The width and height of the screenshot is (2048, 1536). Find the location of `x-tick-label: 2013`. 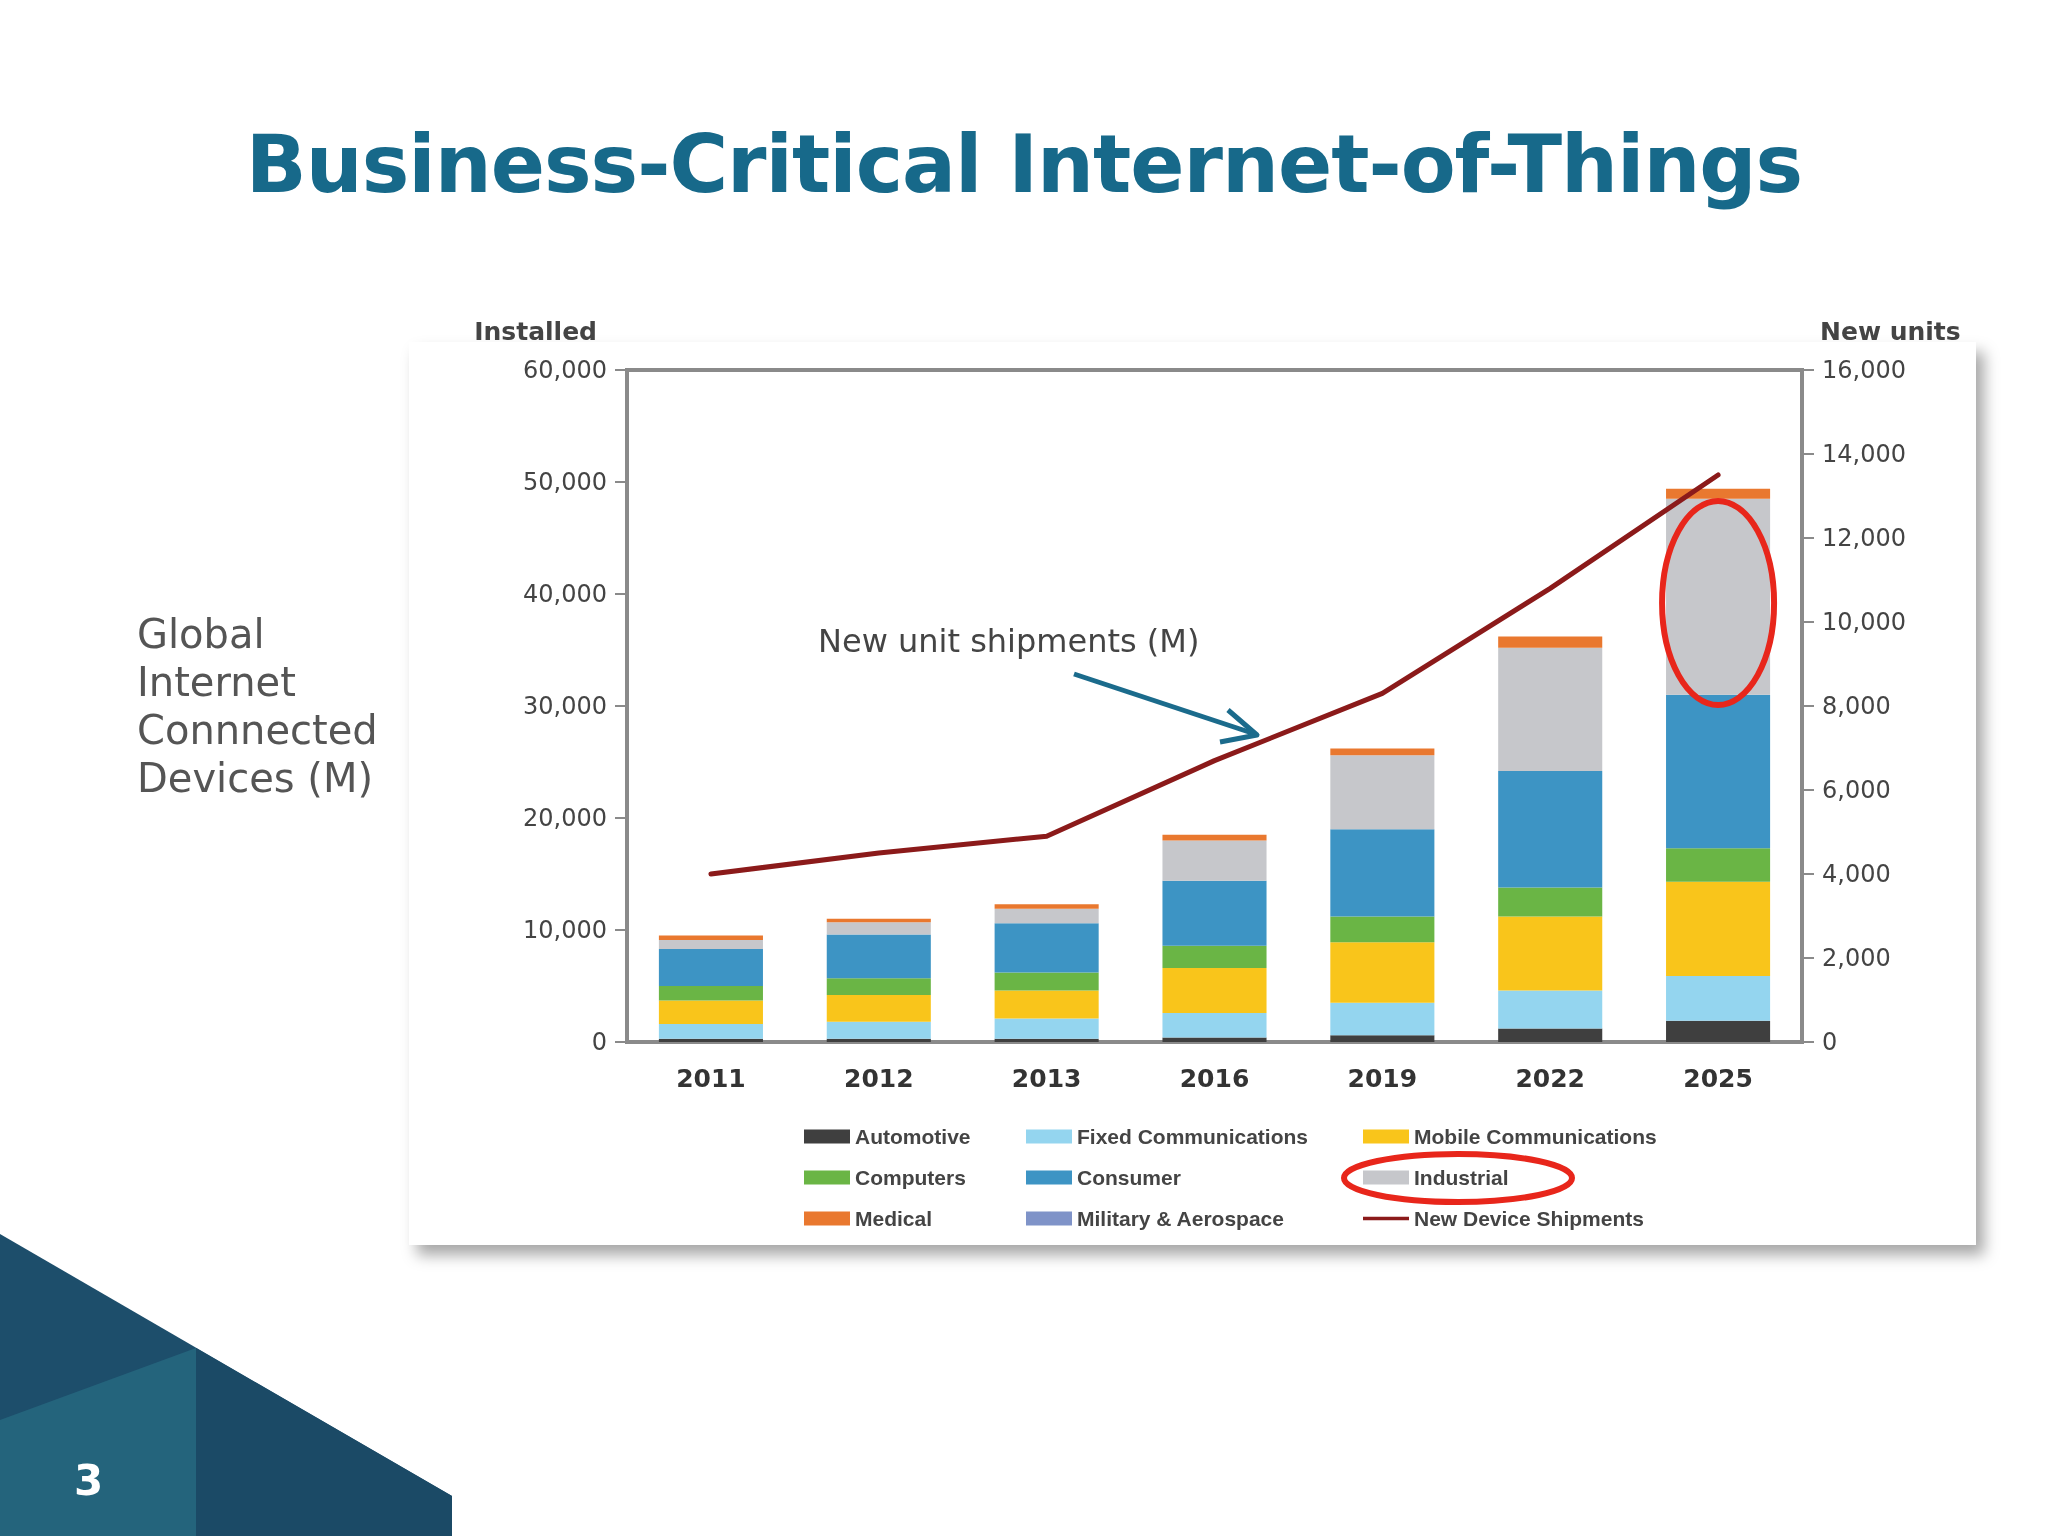

x-tick-label: 2013 is located at coordinates (1046, 1078).